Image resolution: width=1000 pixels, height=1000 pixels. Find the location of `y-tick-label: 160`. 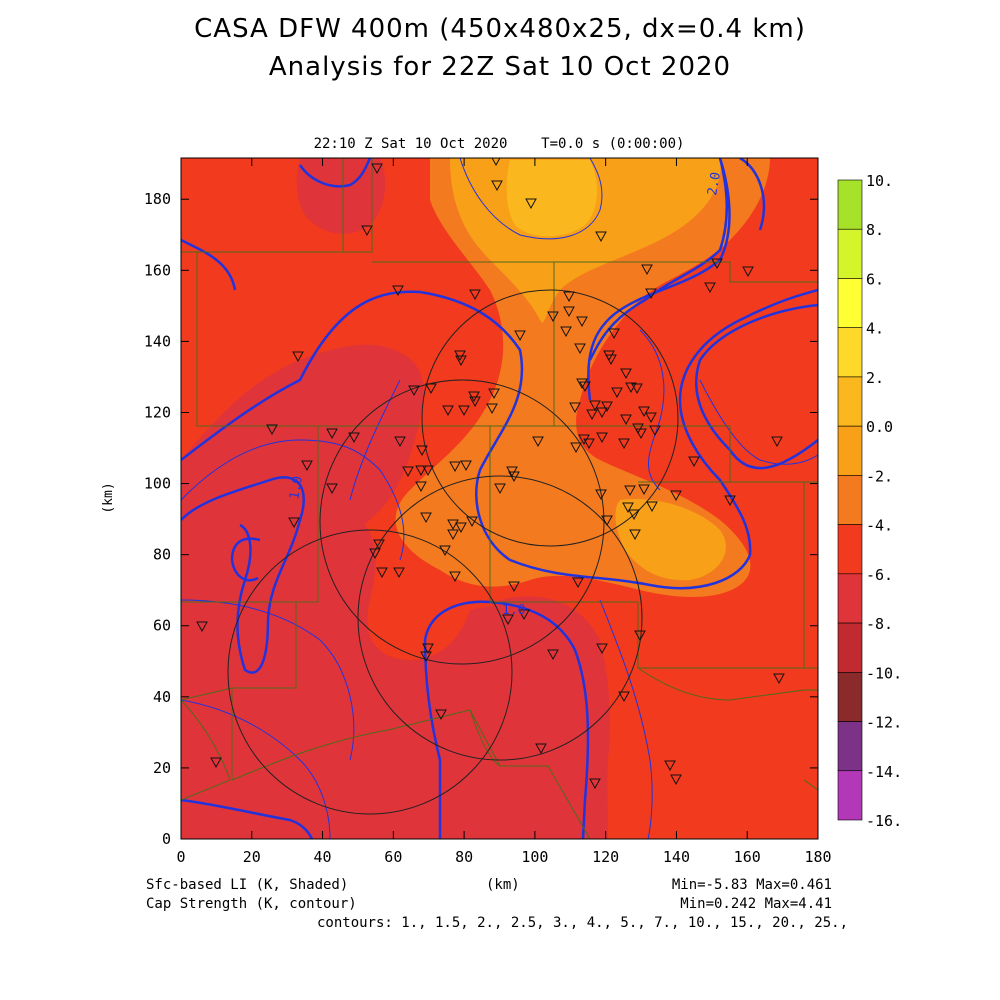

y-tick-label: 160 is located at coordinates (157, 270).